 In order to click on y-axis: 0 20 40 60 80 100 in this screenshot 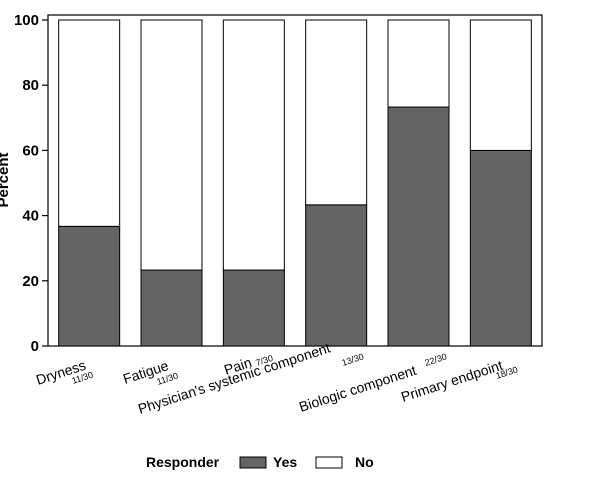, I will do `click(31, 183)`.